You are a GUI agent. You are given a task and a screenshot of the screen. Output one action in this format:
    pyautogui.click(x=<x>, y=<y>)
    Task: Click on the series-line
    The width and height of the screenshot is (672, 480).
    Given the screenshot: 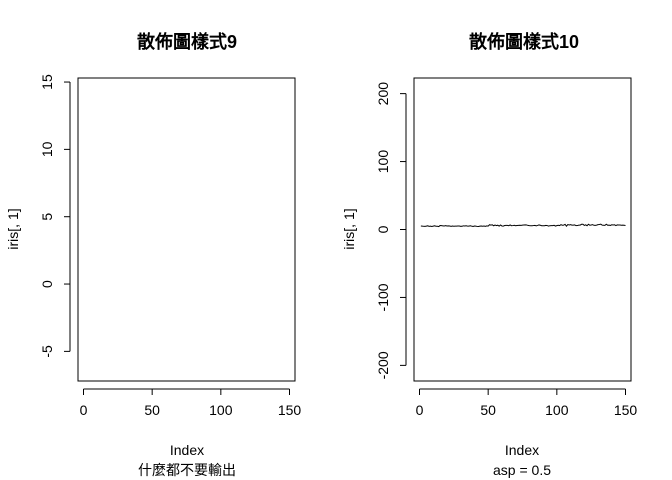 What is the action you would take?
    pyautogui.click(x=523, y=225)
    